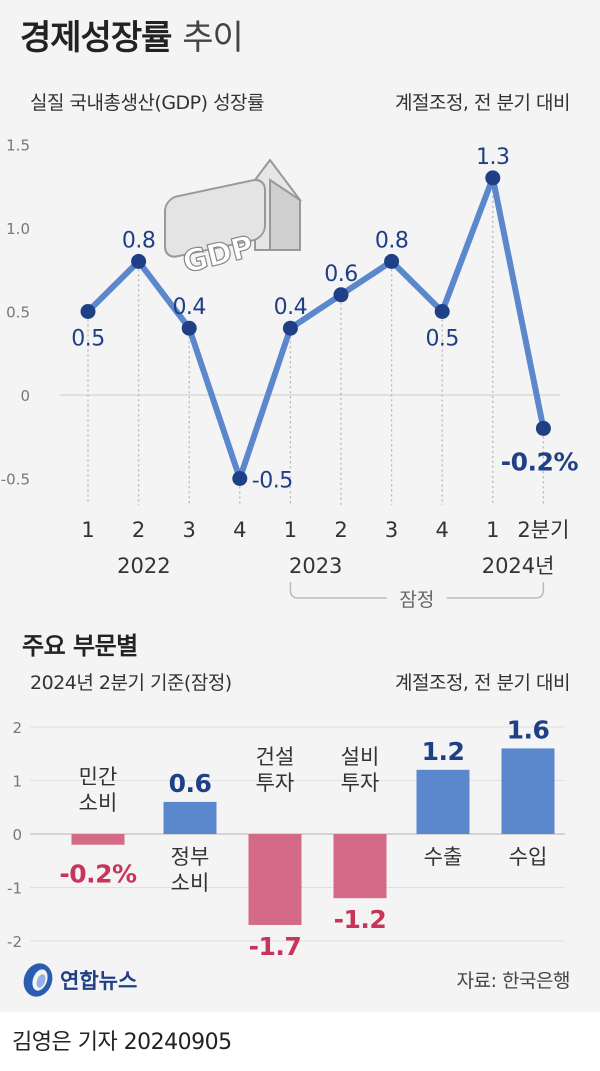  What do you see at coordinates (482, 103) in the screenshot?
I see `chart1-note: 계절조정, 전 분기 대비` at bounding box center [482, 103].